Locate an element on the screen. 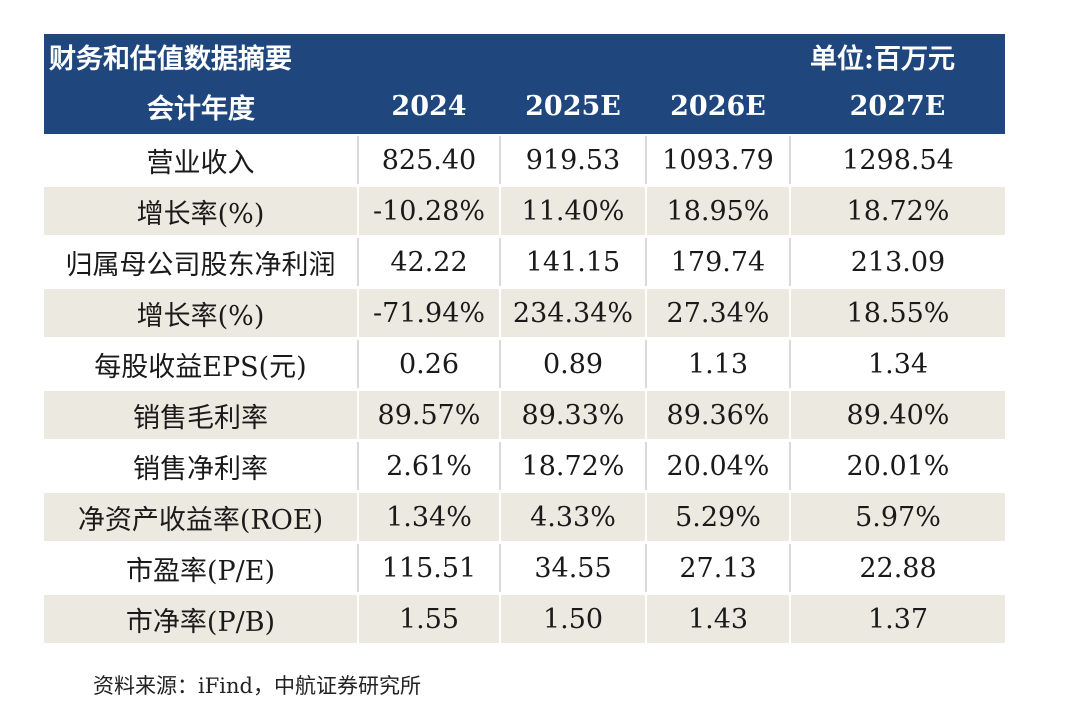  table-cell: 20.01% is located at coordinates (897, 466).